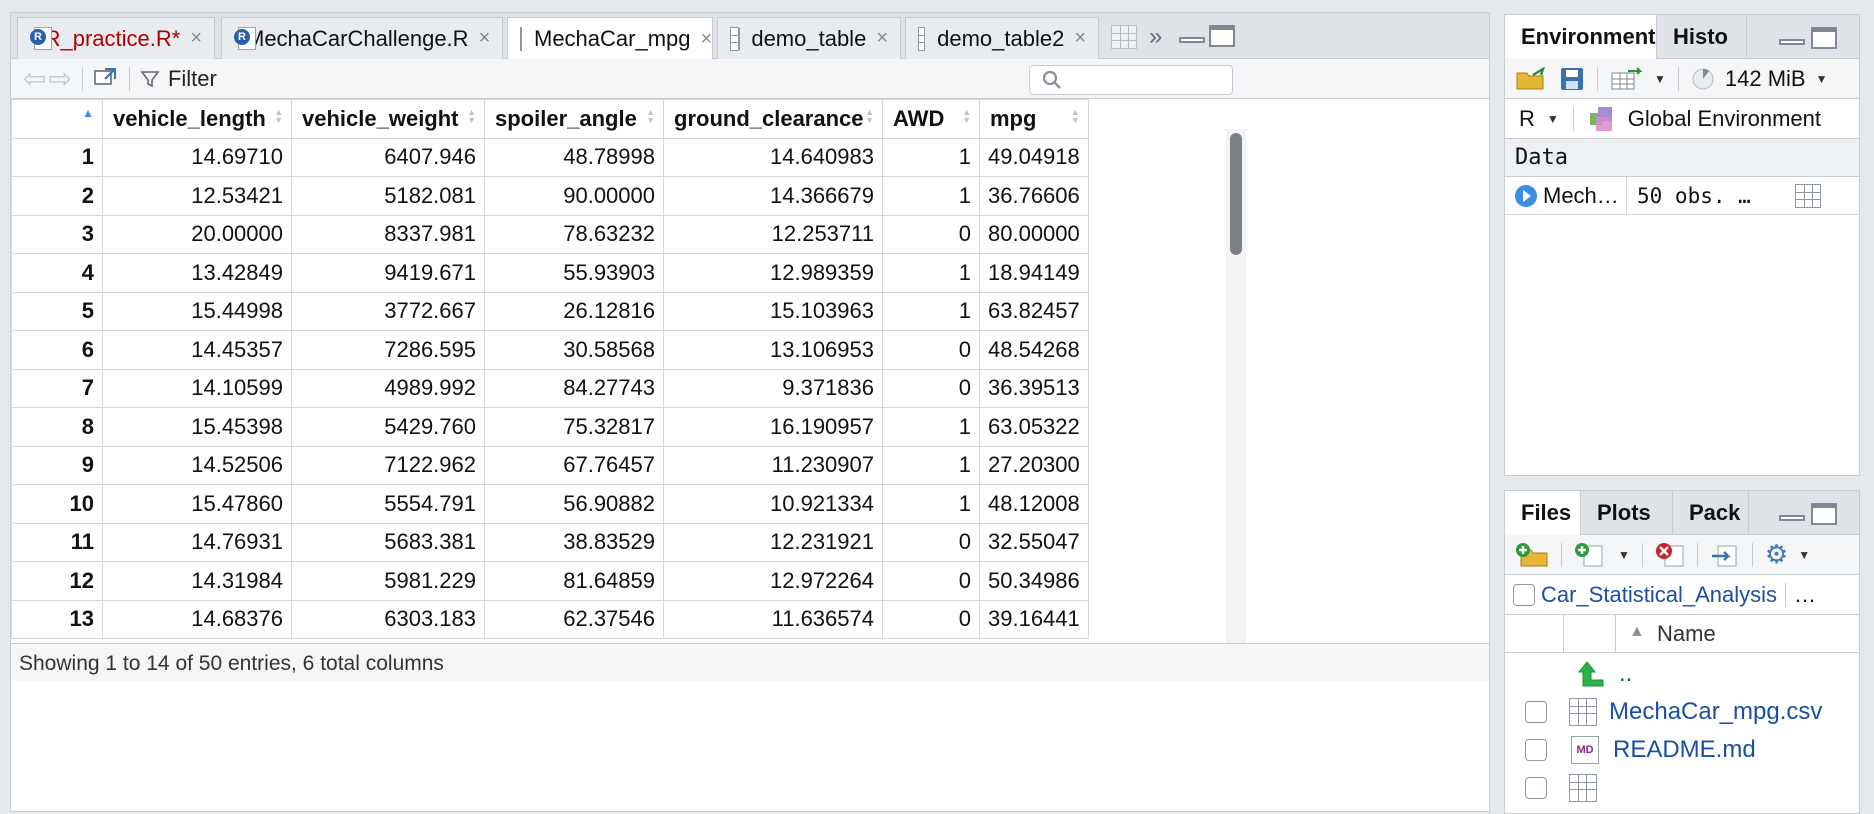 Image resolution: width=1874 pixels, height=814 pixels. What do you see at coordinates (197, 119) in the screenshot?
I see `column-header: vehicle_length ▲ ▼` at bounding box center [197, 119].